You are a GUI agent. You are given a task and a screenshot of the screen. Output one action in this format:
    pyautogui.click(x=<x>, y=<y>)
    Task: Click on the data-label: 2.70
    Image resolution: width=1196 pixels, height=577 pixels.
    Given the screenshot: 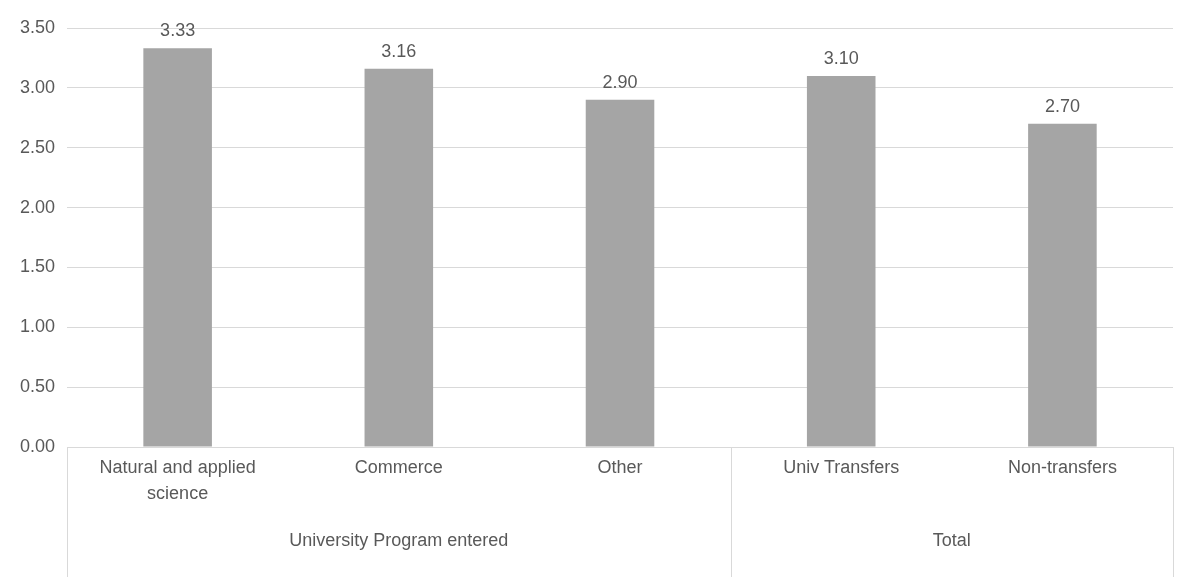 What is the action you would take?
    pyautogui.click(x=1062, y=105)
    